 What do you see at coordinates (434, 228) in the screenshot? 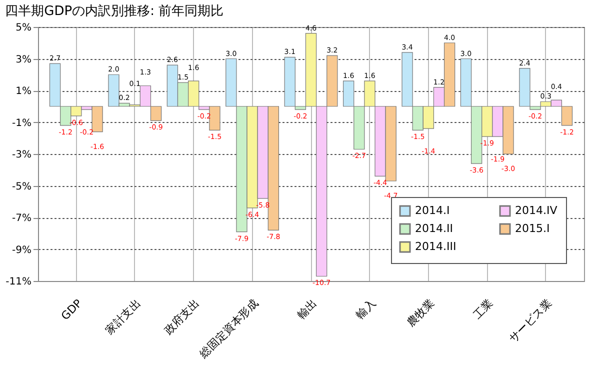
I see `legend-label: 2014.II` at bounding box center [434, 228].